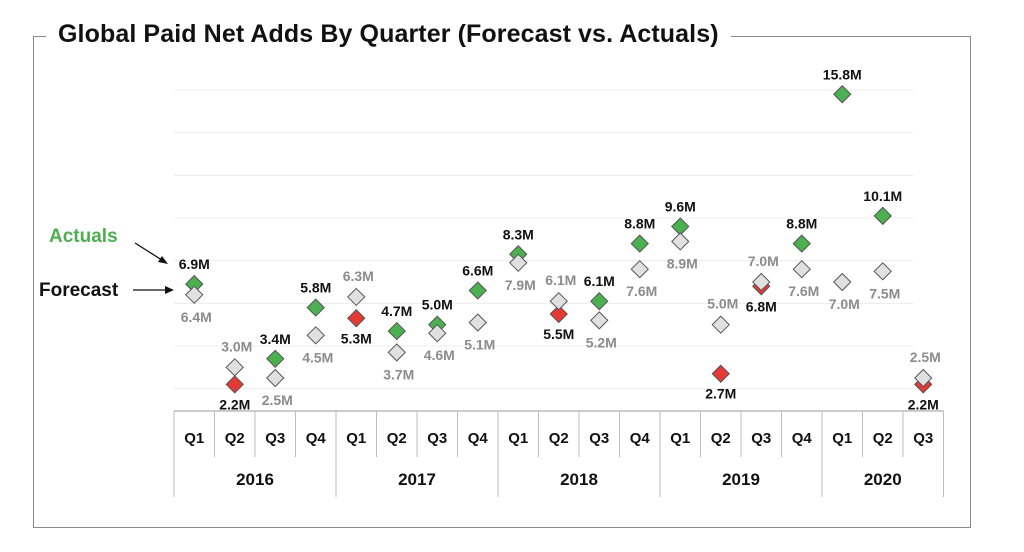 This screenshot has height=552, width=1024. Describe the element at coordinates (558, 334) in the screenshot. I see `actual-value-label: 5.5M` at that location.